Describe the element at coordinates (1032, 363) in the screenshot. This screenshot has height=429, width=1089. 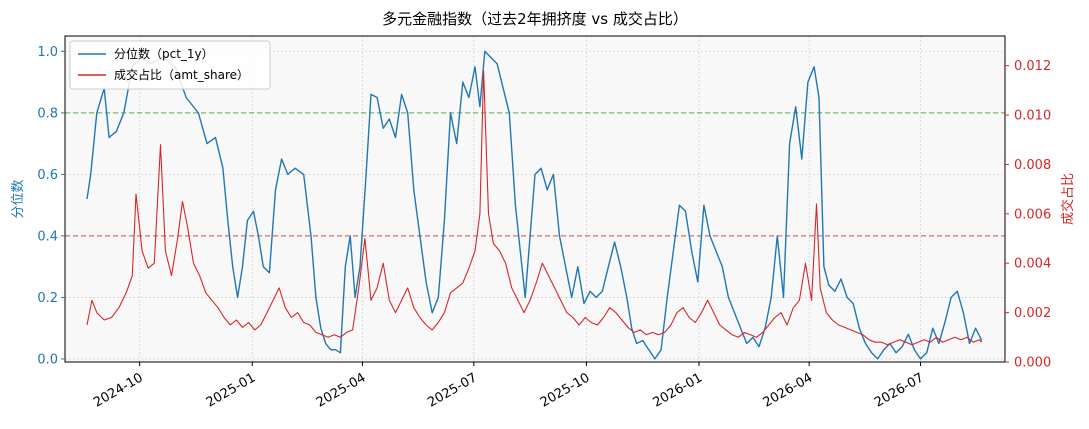
I see `right-tick-label: 0.000` at that location.